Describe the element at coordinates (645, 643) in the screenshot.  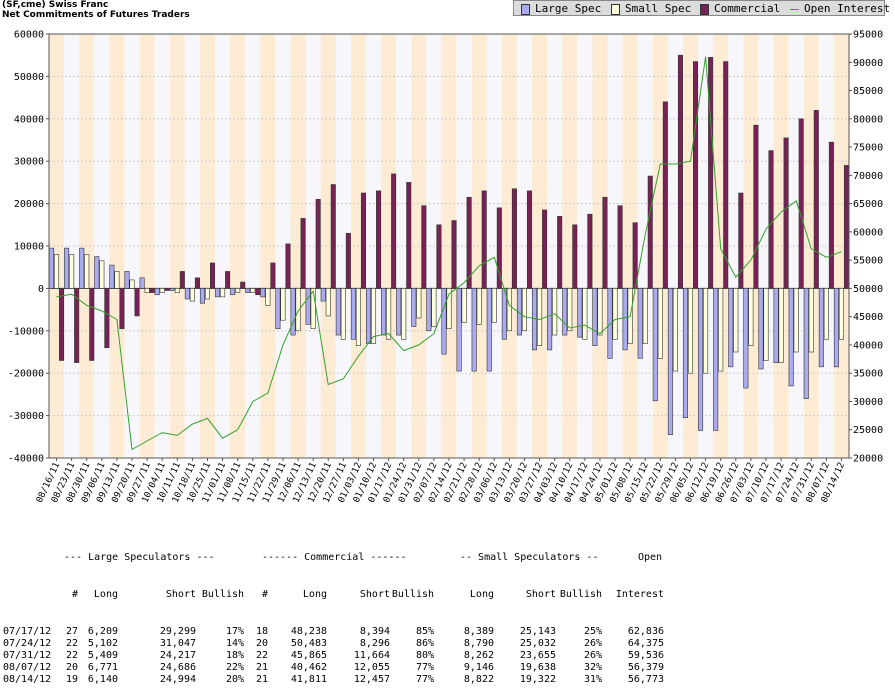
I see `table-cell: 64,375` at that location.